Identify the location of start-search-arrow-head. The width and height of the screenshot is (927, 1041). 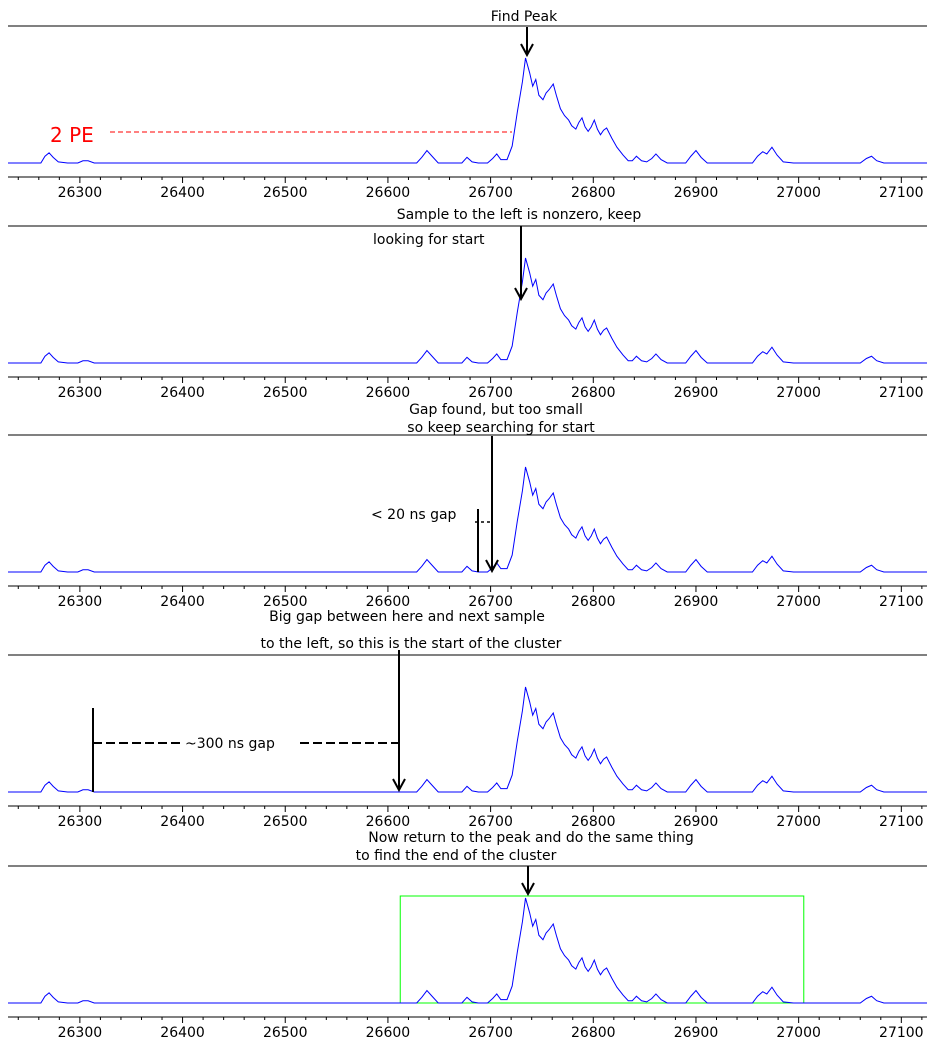
(521, 294).